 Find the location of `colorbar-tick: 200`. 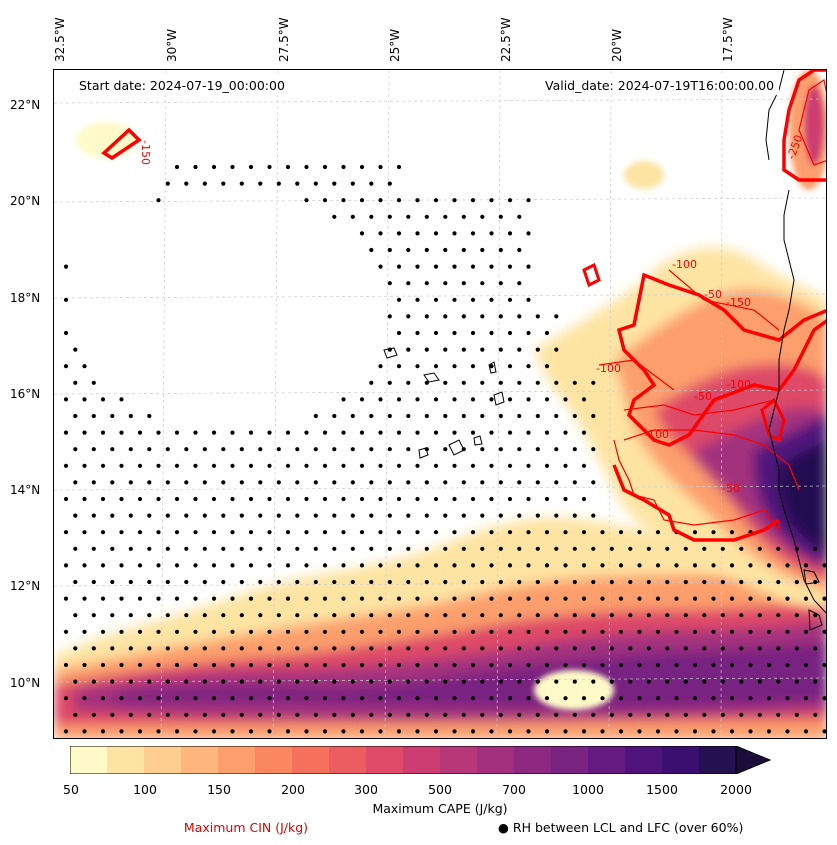

colorbar-tick: 200 is located at coordinates (293, 789).